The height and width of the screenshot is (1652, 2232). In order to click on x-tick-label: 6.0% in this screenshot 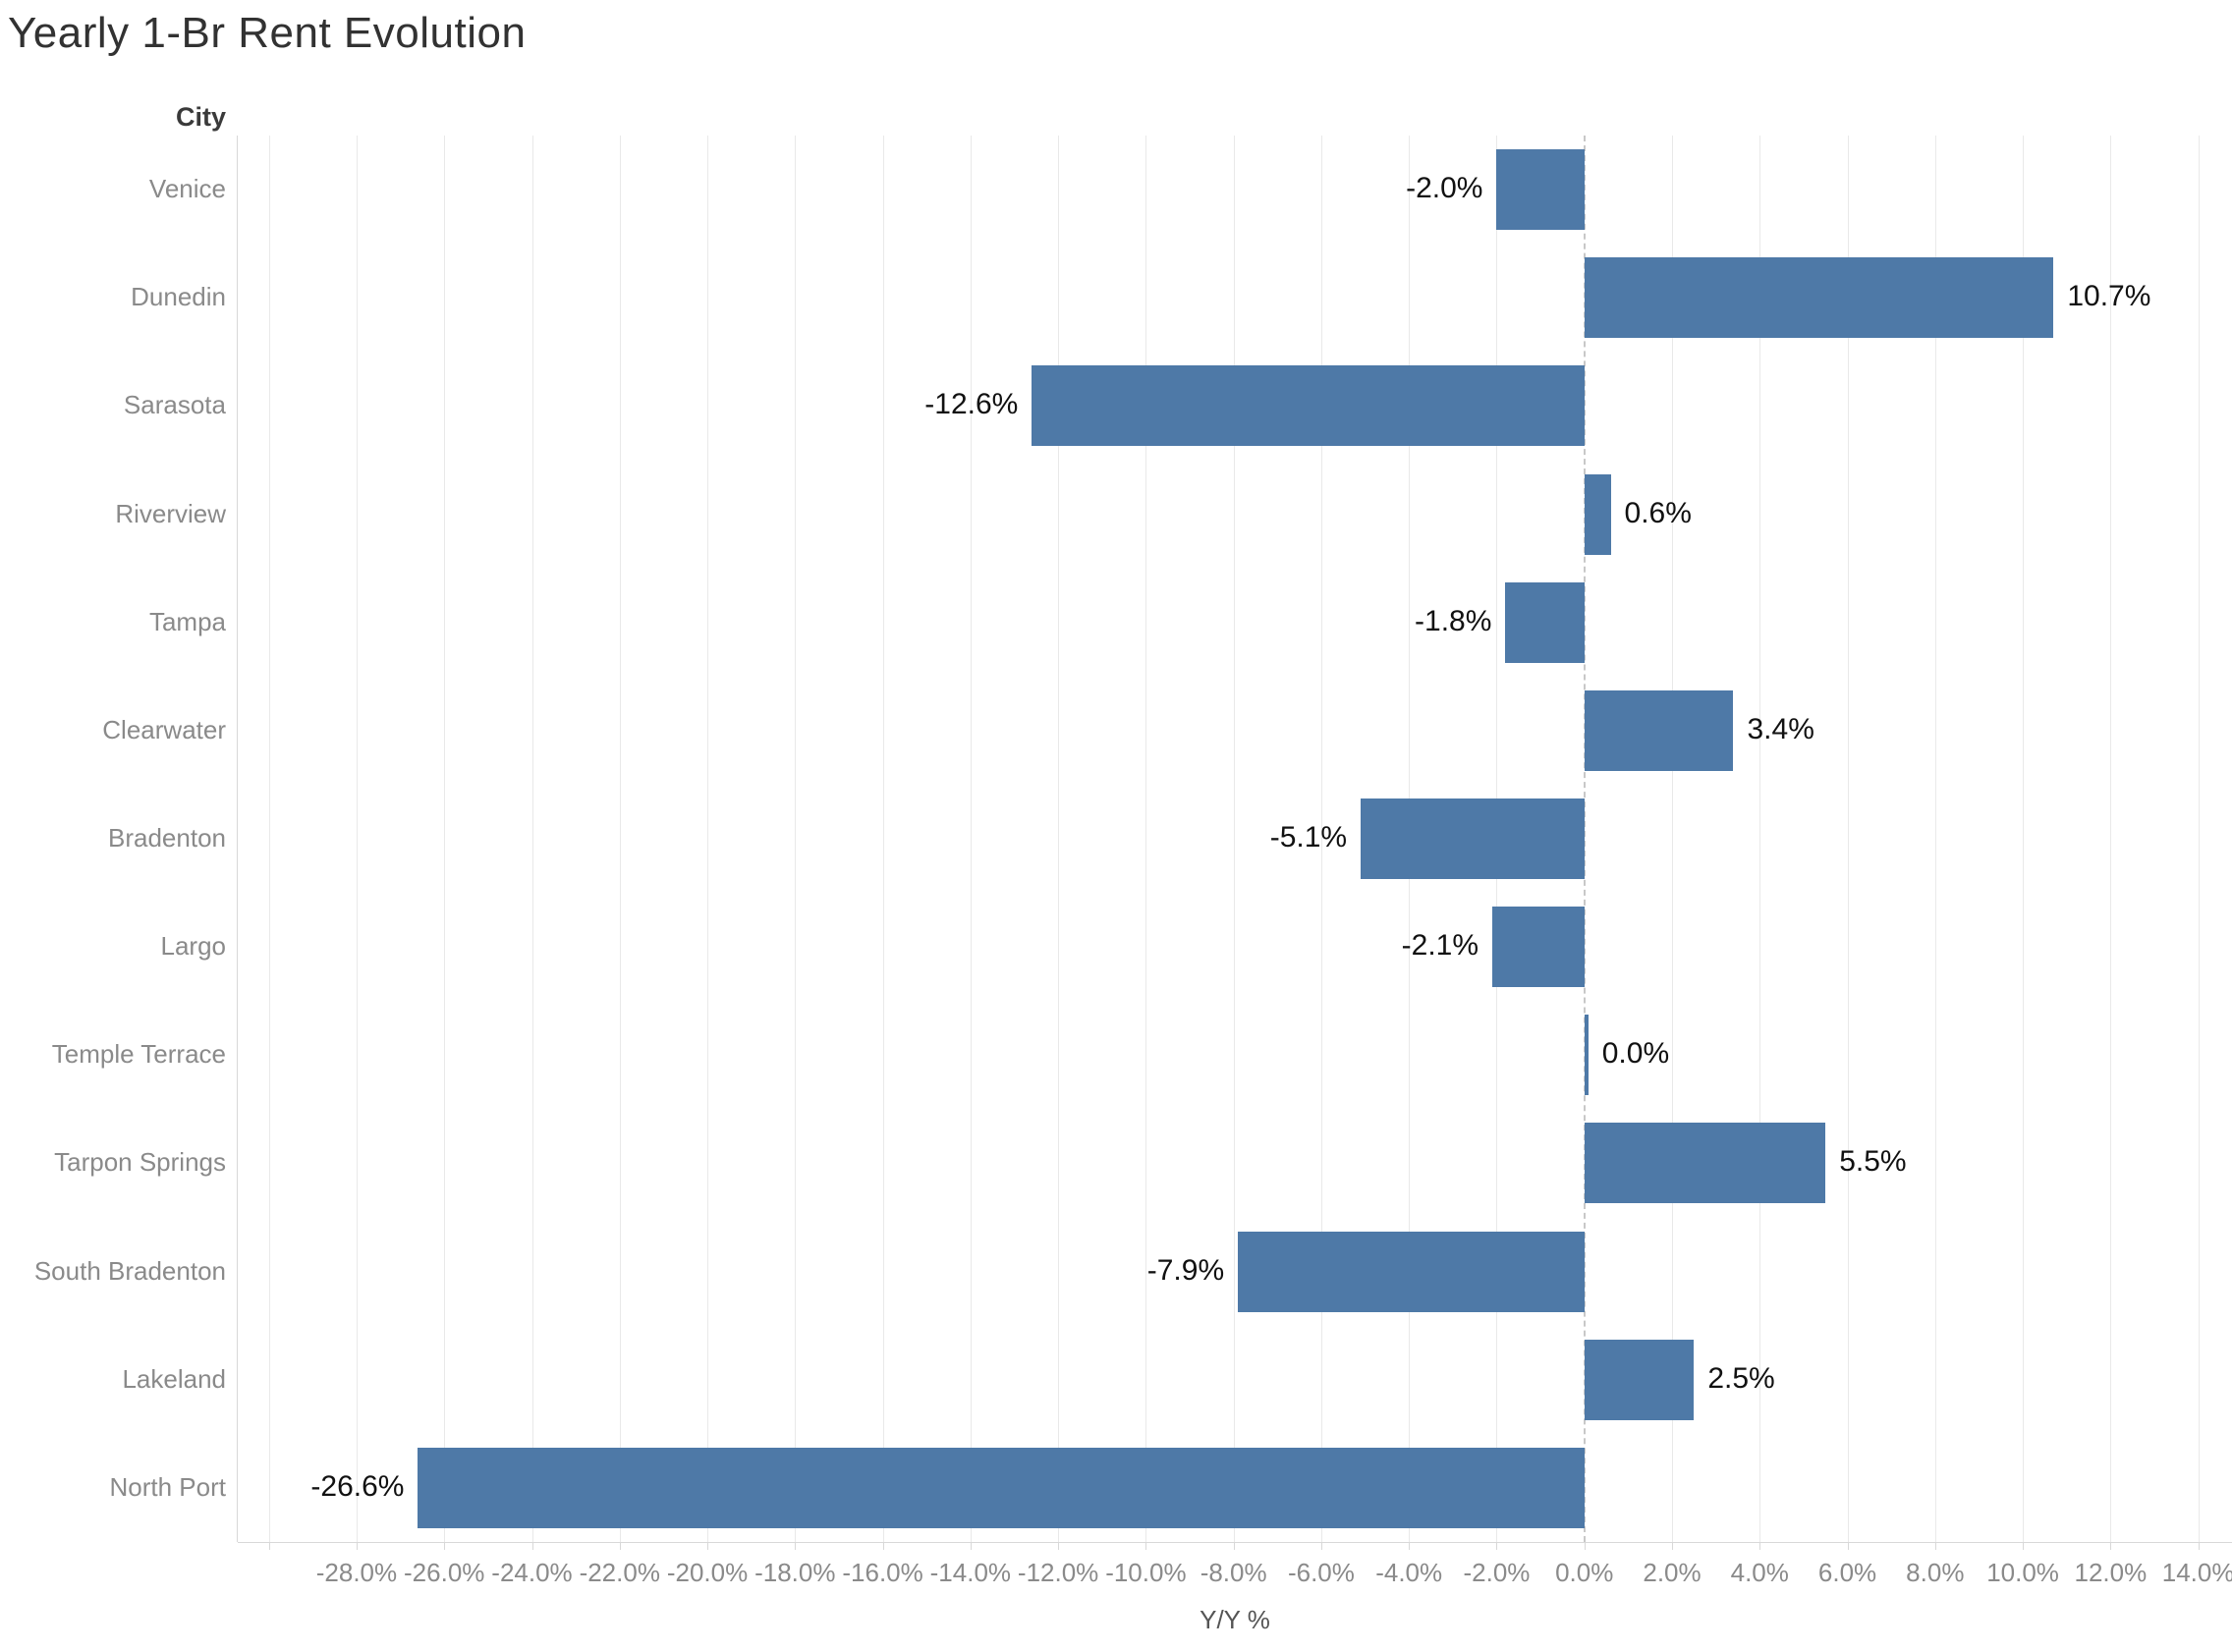, I will do `click(1847, 1572)`.